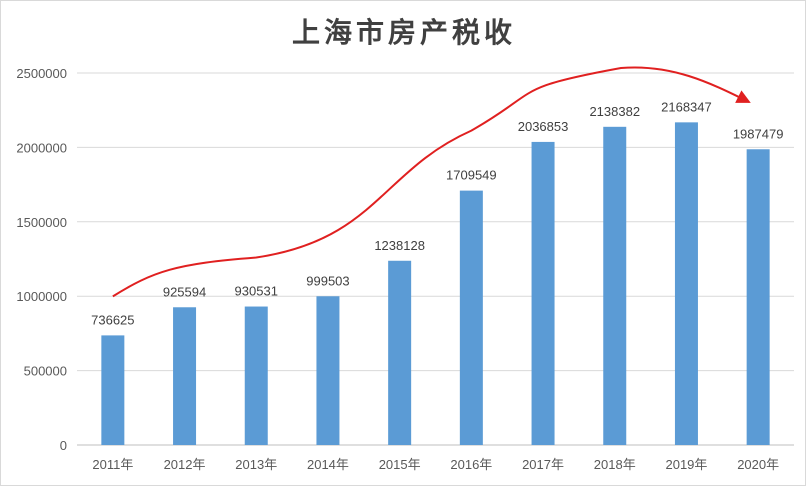  What do you see at coordinates (184, 291) in the screenshot?
I see `data-label: 925594` at bounding box center [184, 291].